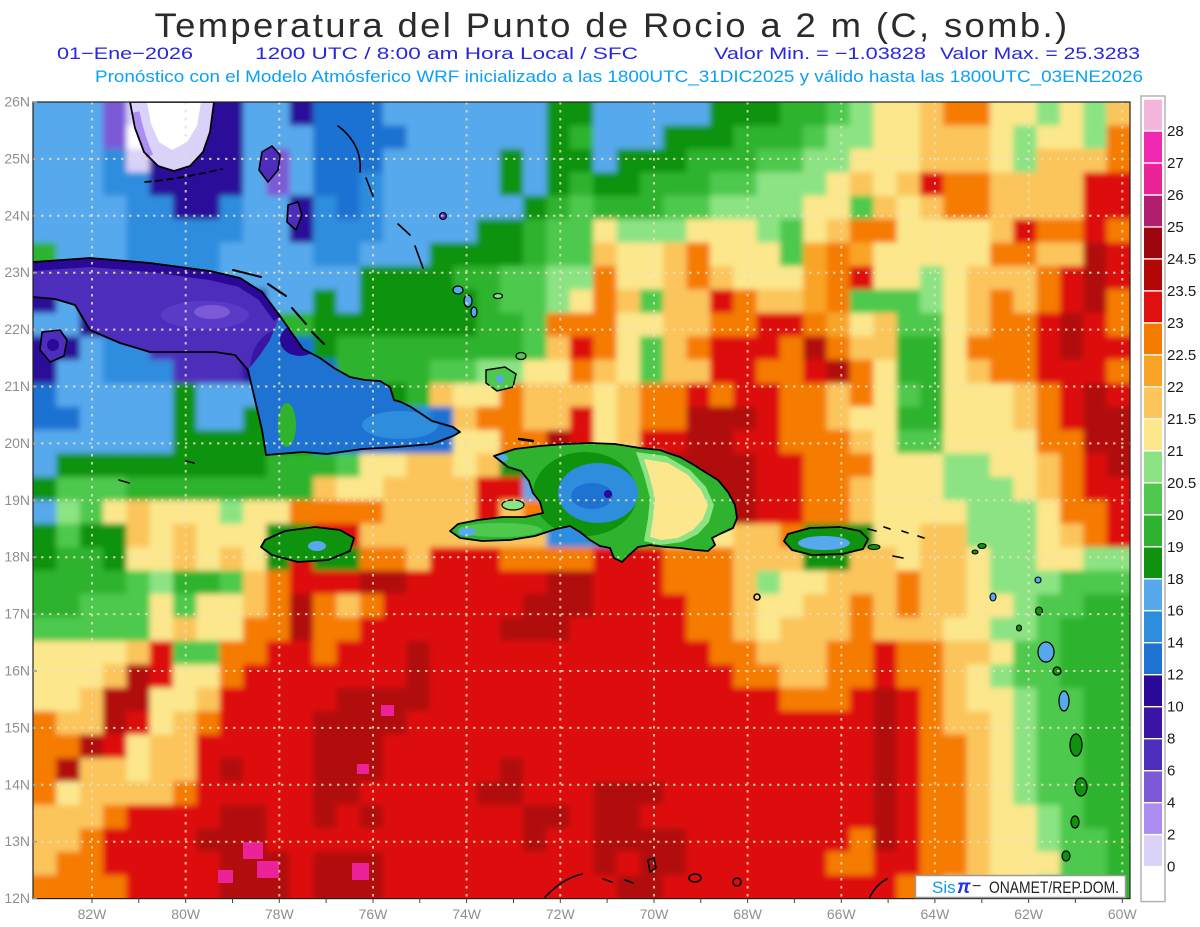  What do you see at coordinates (561, 914) in the screenshot?
I see `svg-text: 72W` at bounding box center [561, 914].